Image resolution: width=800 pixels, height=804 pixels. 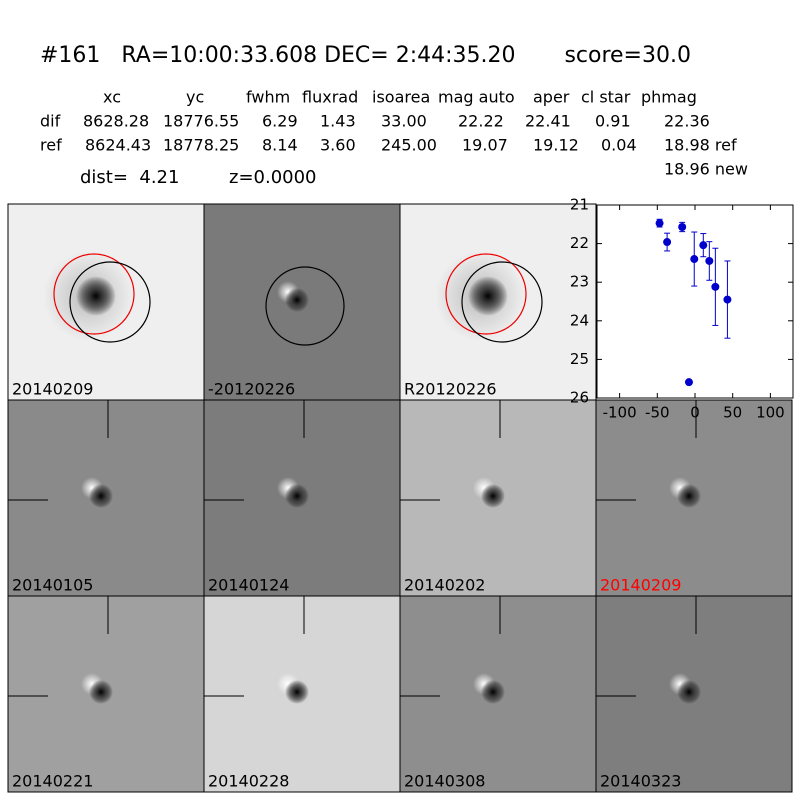 I want to click on y-tick-label: 24, so click(x=579, y=320).